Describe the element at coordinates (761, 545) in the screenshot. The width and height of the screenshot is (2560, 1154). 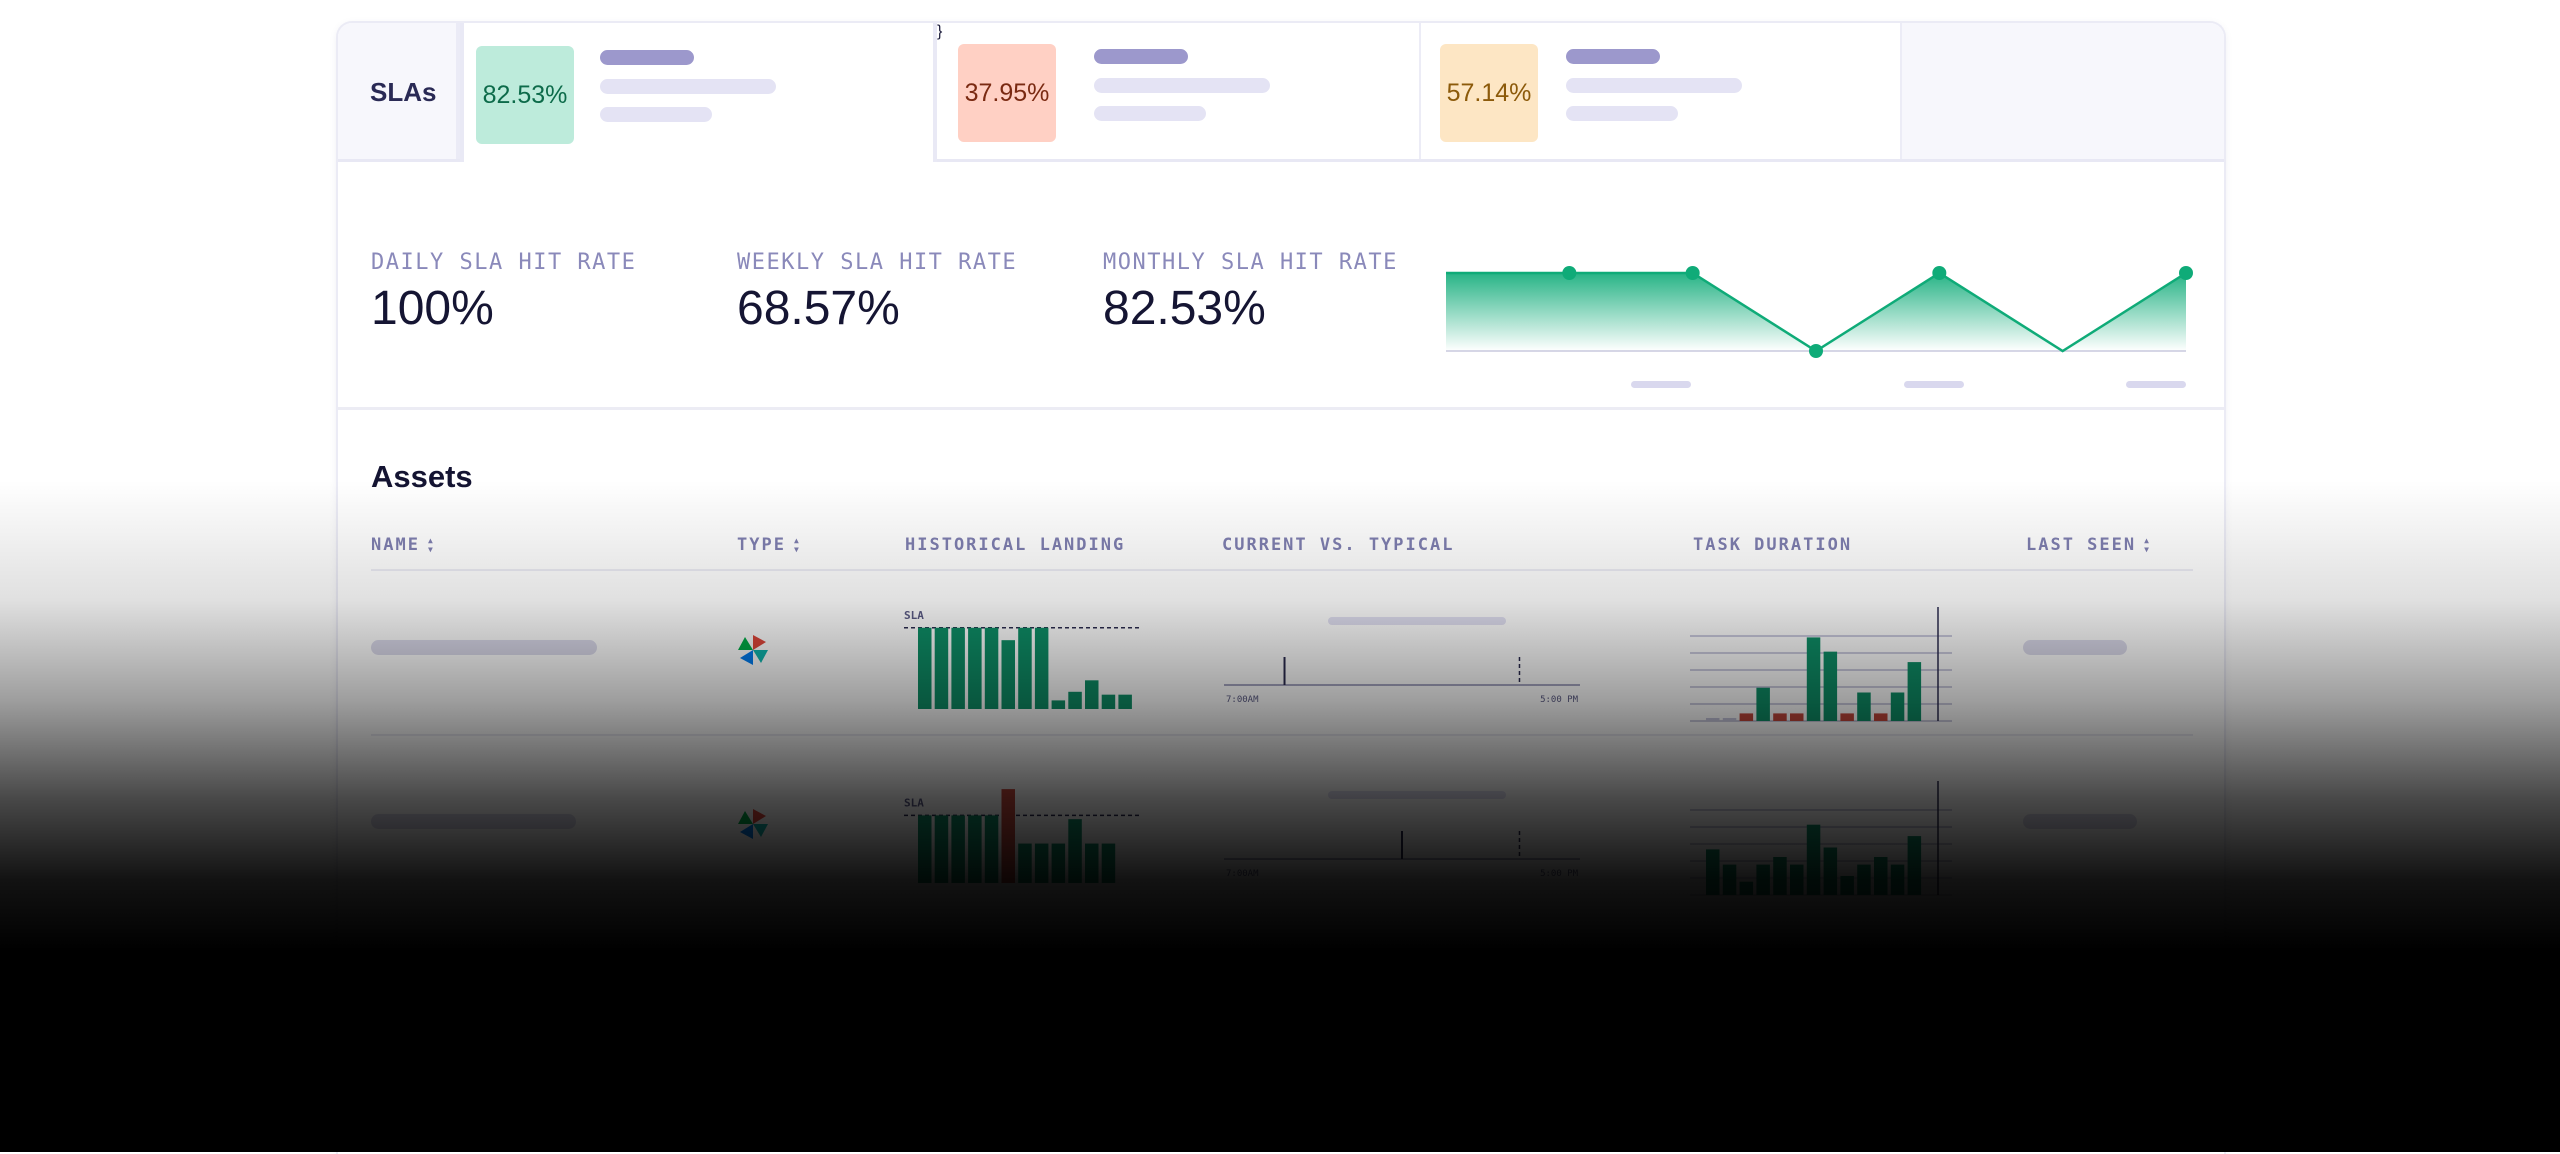
I see `column-header-label: TYPE` at that location.